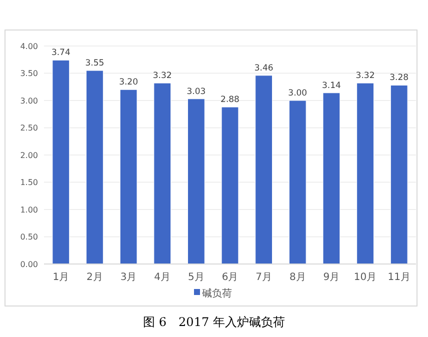  I want to click on x-tick-label: 9月, so click(331, 277).